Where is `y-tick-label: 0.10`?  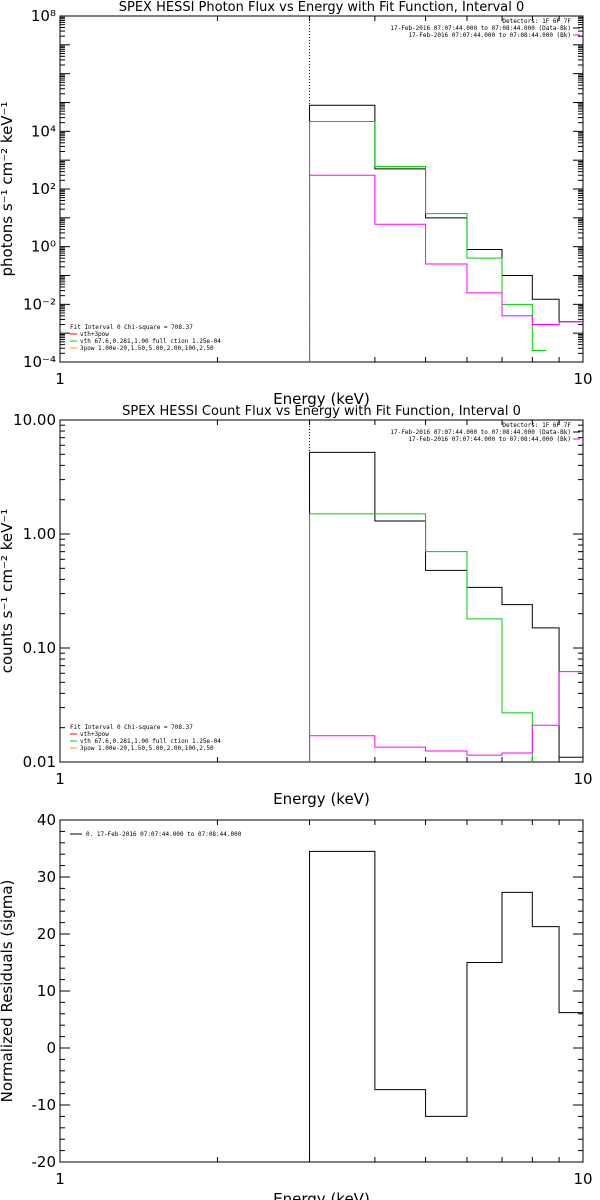 y-tick-label: 0.10 is located at coordinates (39, 648).